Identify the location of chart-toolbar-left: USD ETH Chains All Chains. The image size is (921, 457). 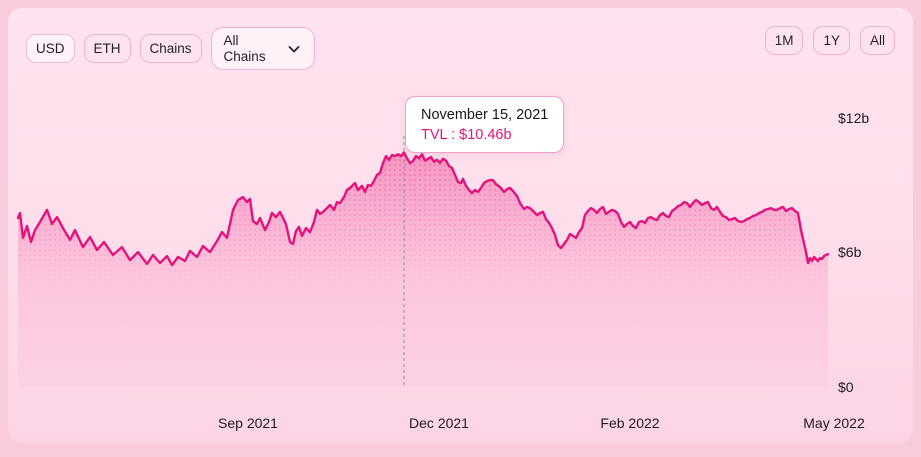
(170, 48).